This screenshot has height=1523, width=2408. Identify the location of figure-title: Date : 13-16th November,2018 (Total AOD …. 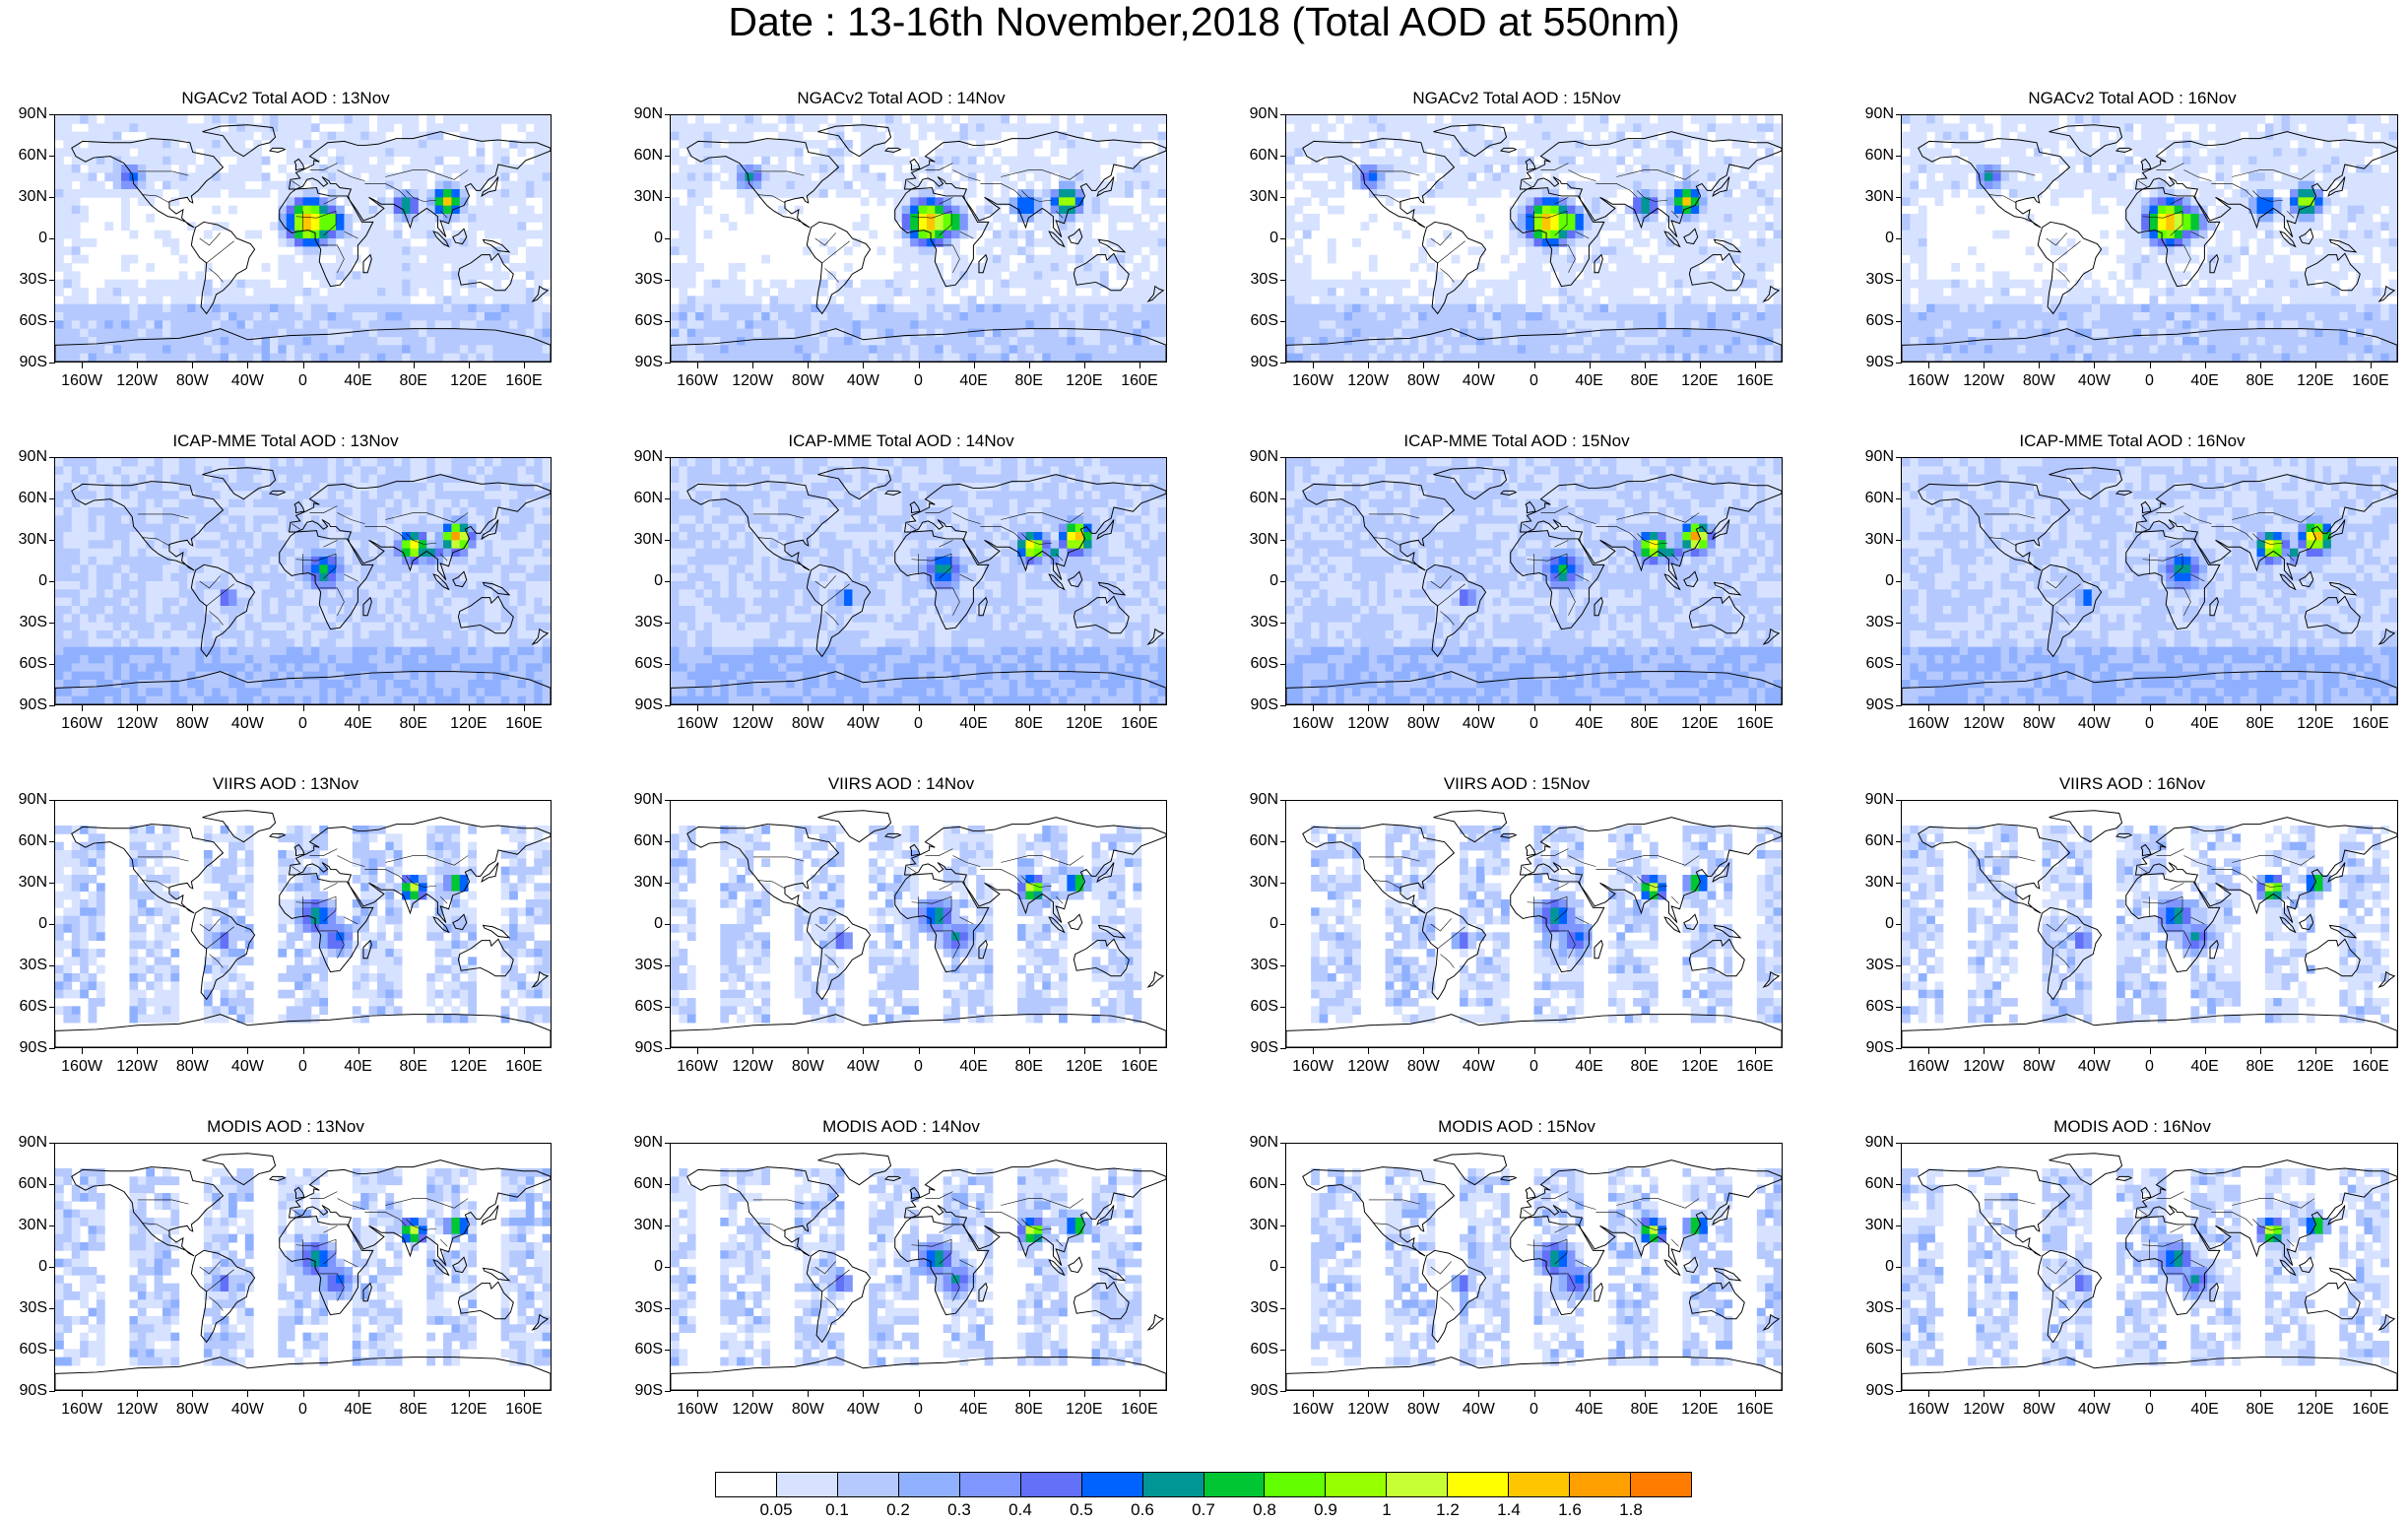
(1204, 22).